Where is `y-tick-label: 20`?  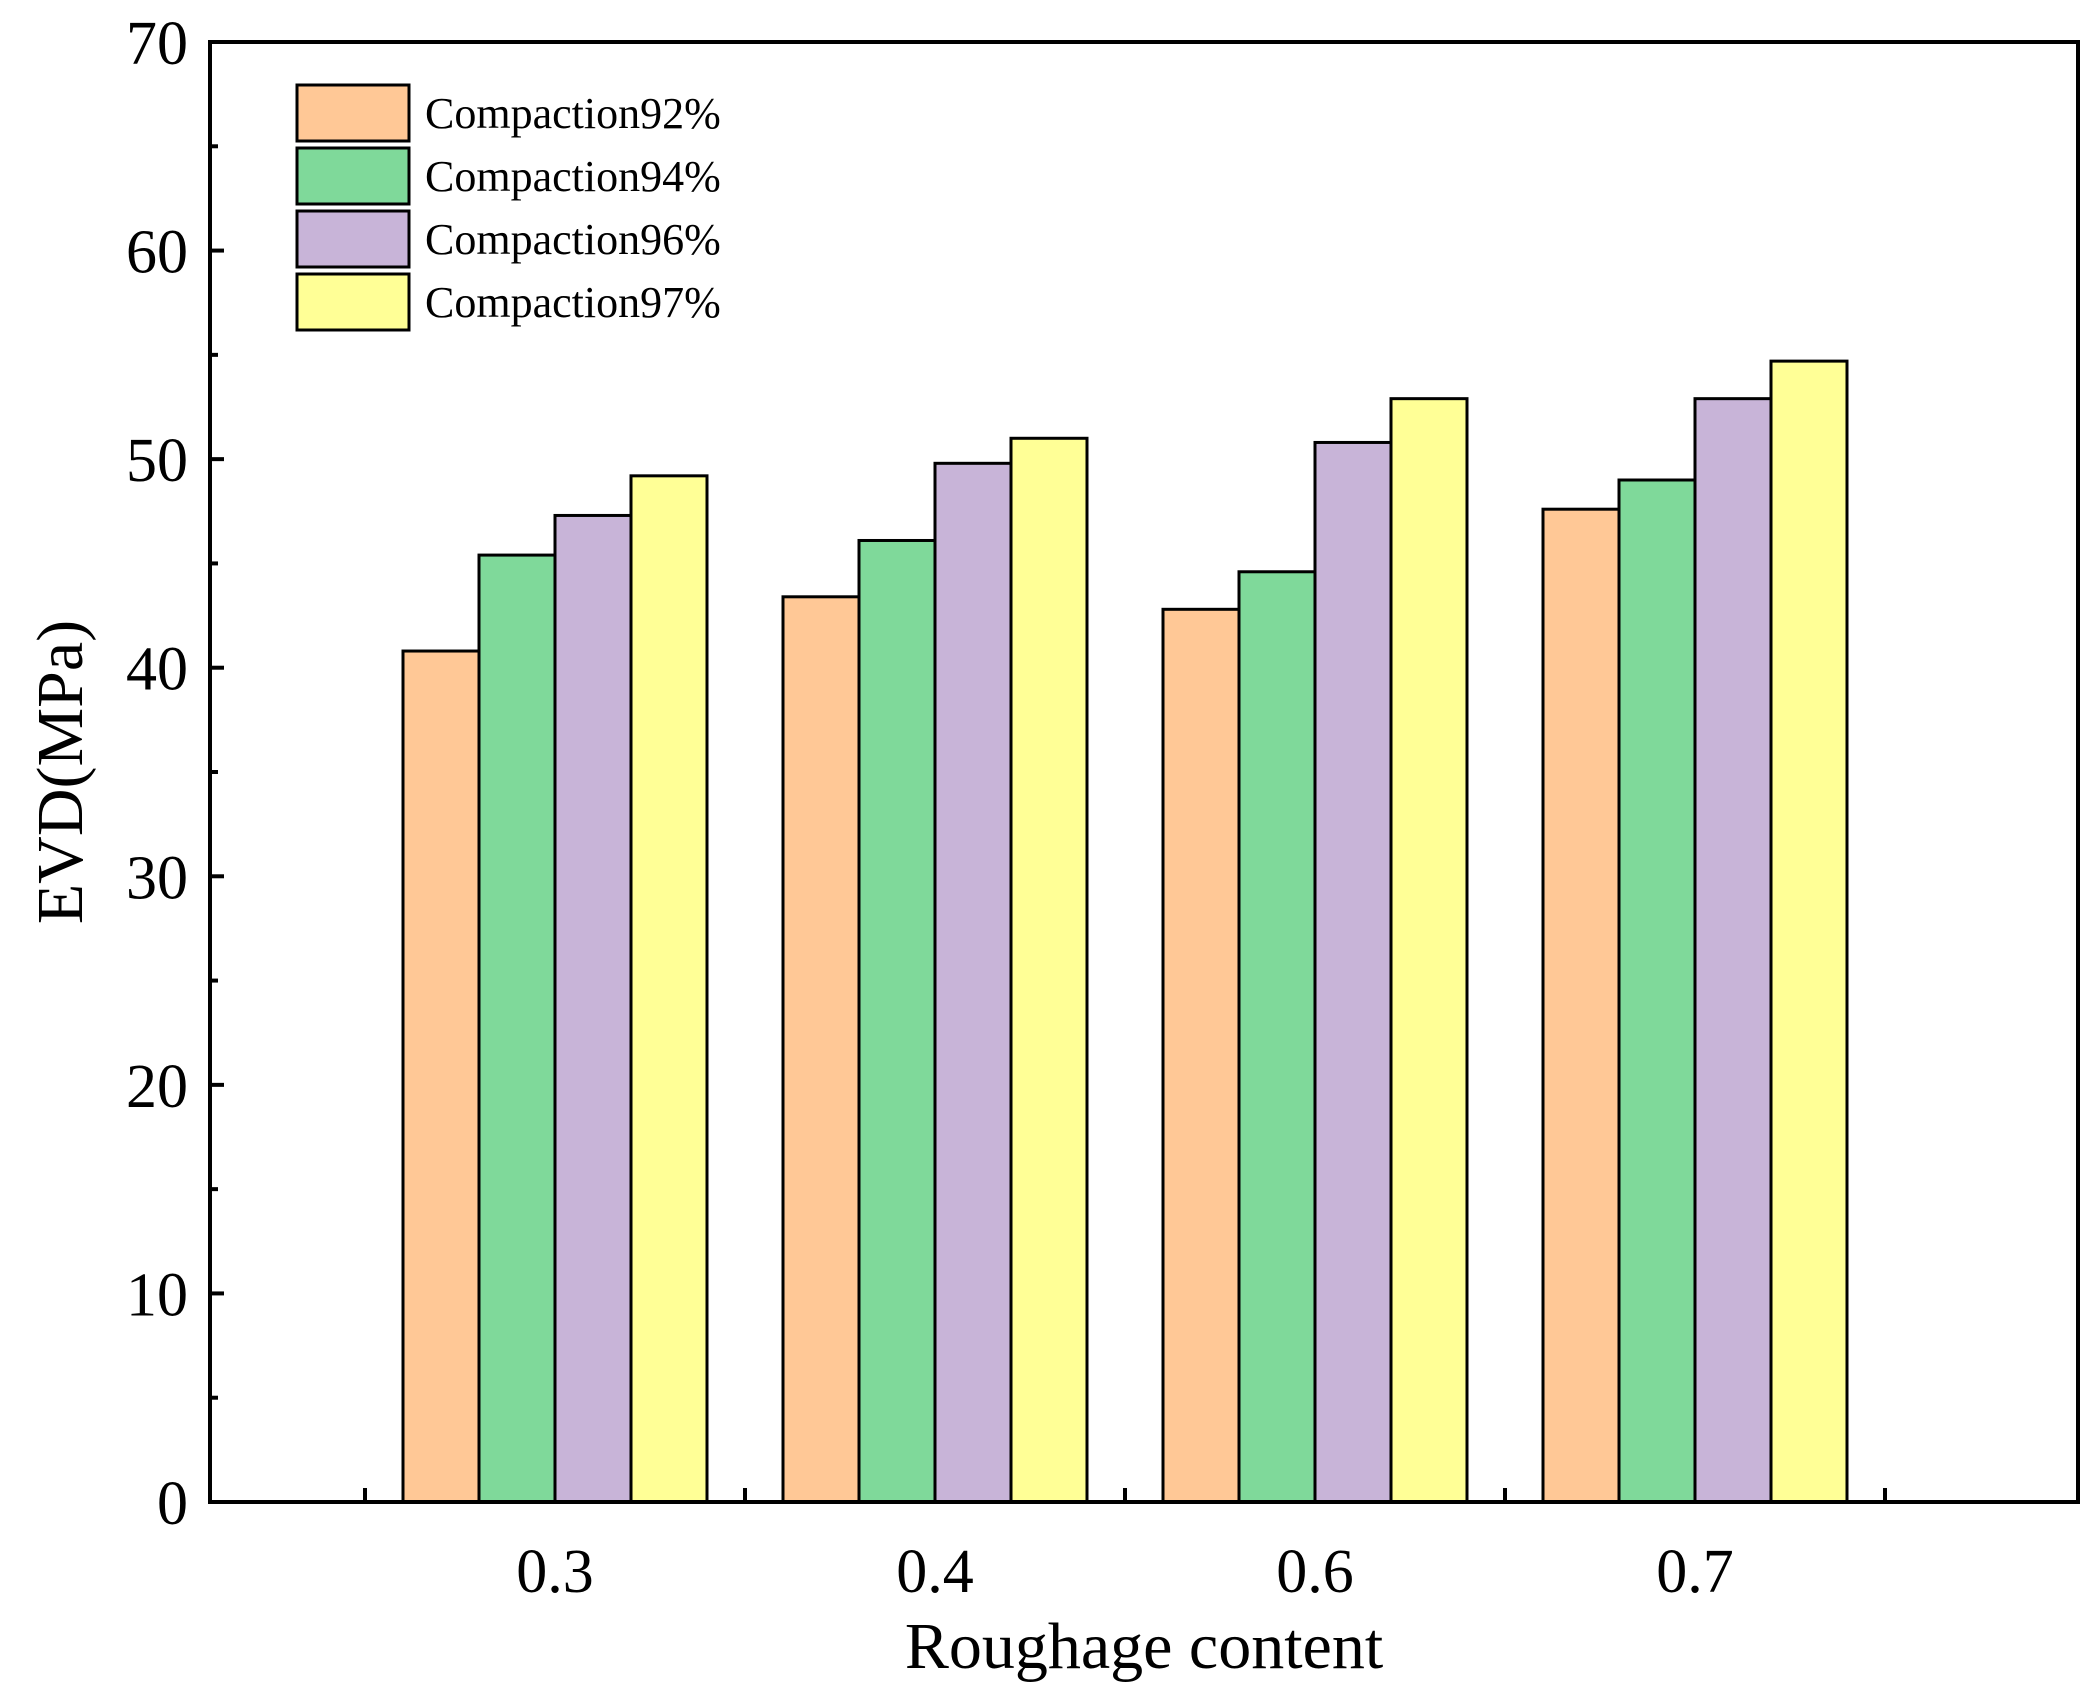 y-tick-label: 20 is located at coordinates (157, 1087).